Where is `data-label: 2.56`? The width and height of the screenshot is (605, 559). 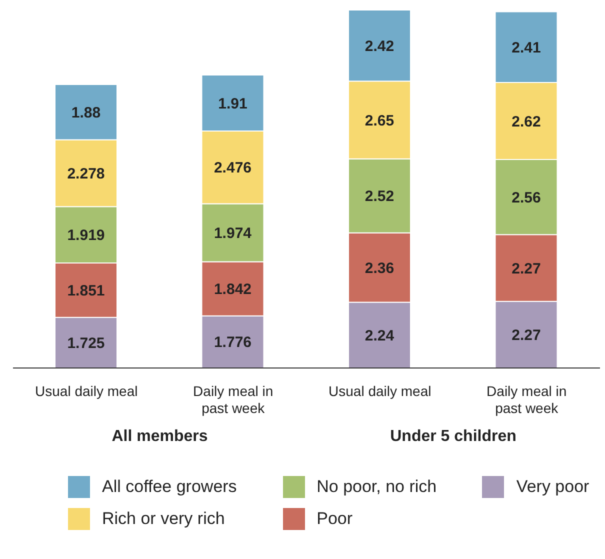 data-label: 2.56 is located at coordinates (526, 197).